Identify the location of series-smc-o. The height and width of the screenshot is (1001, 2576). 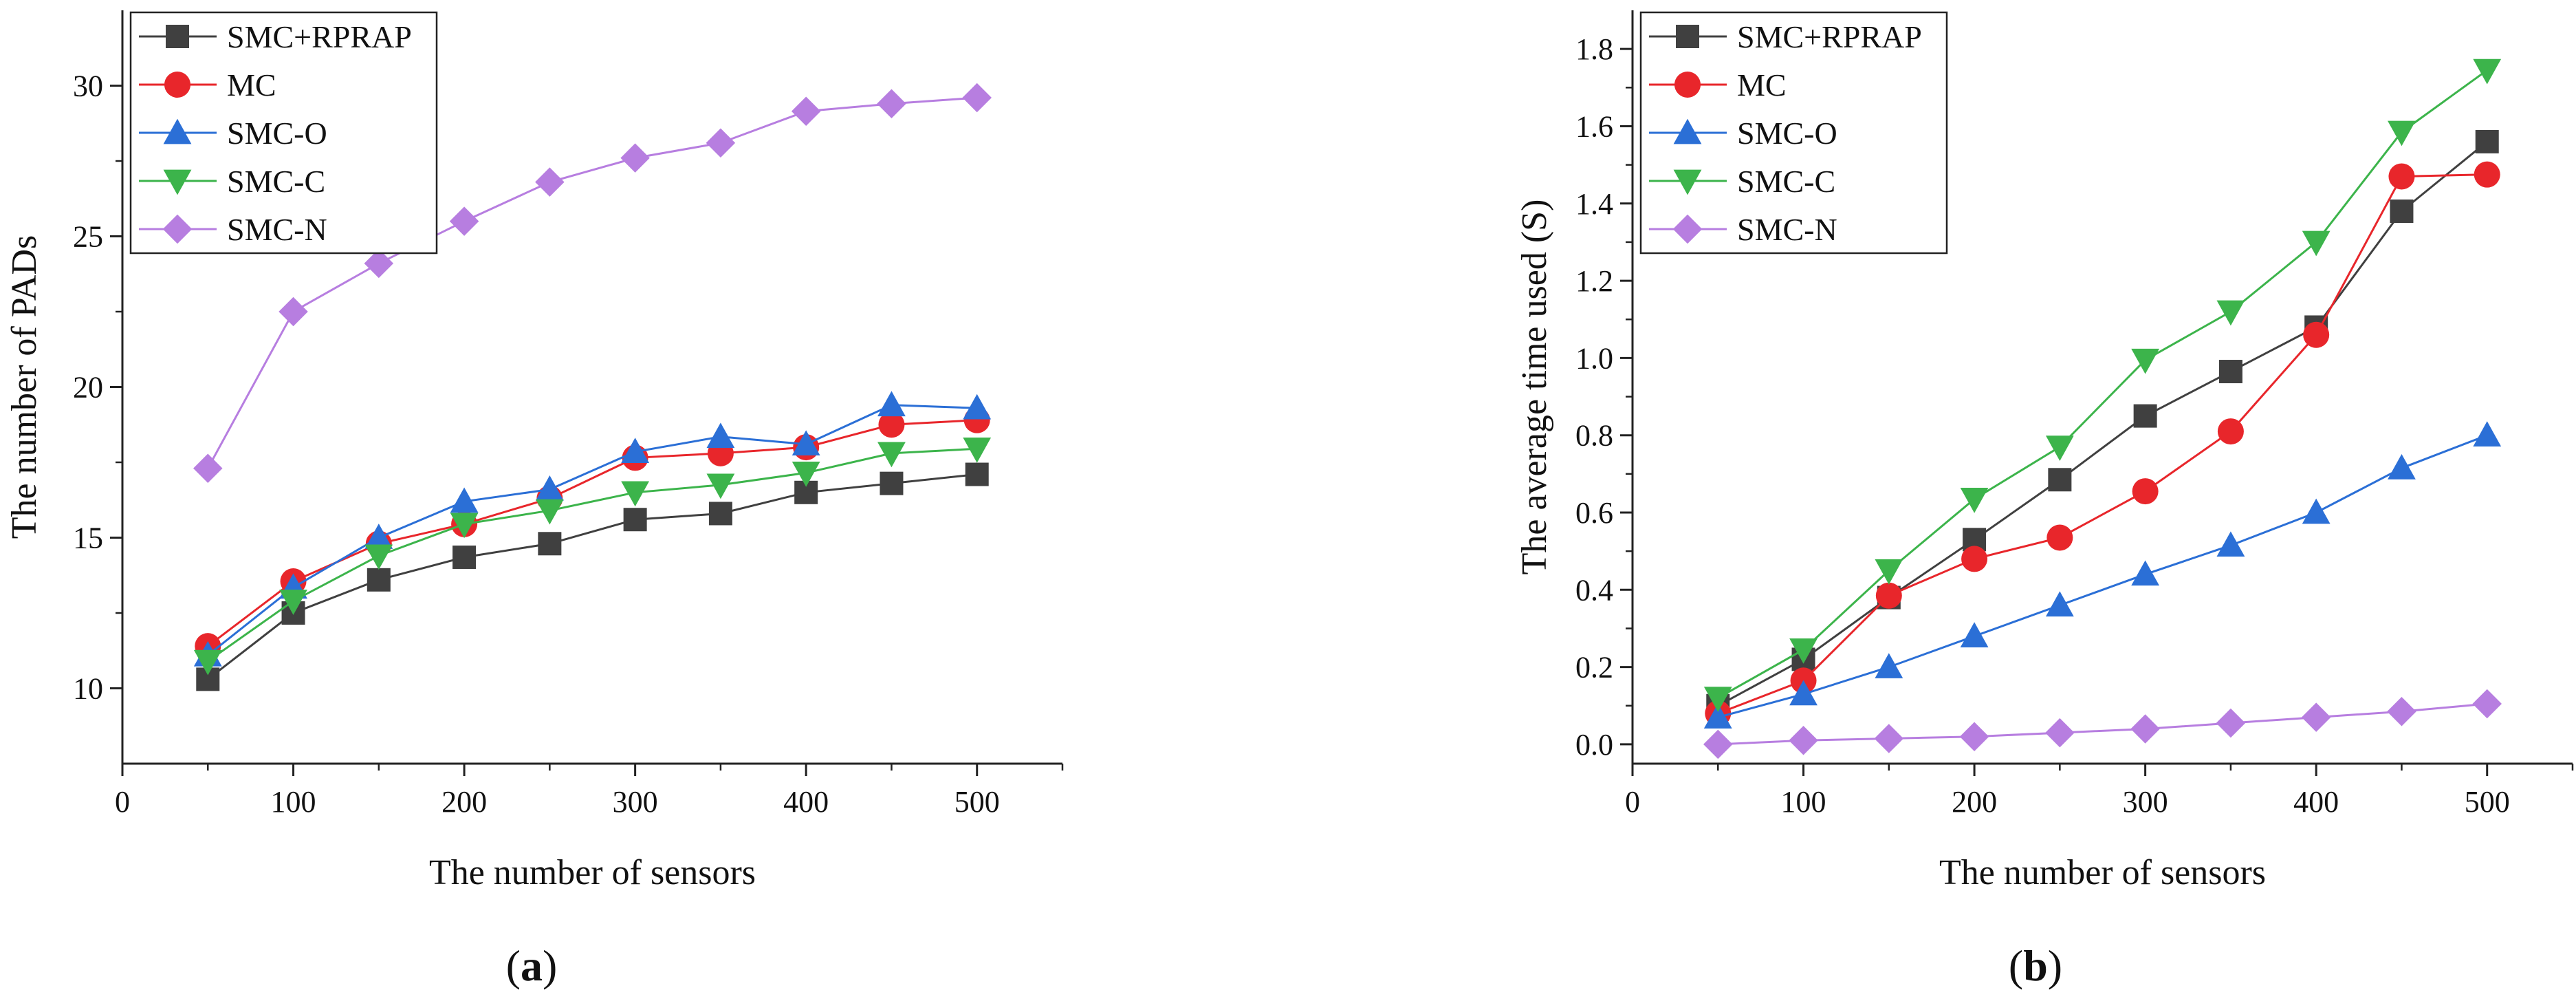
(592, 529).